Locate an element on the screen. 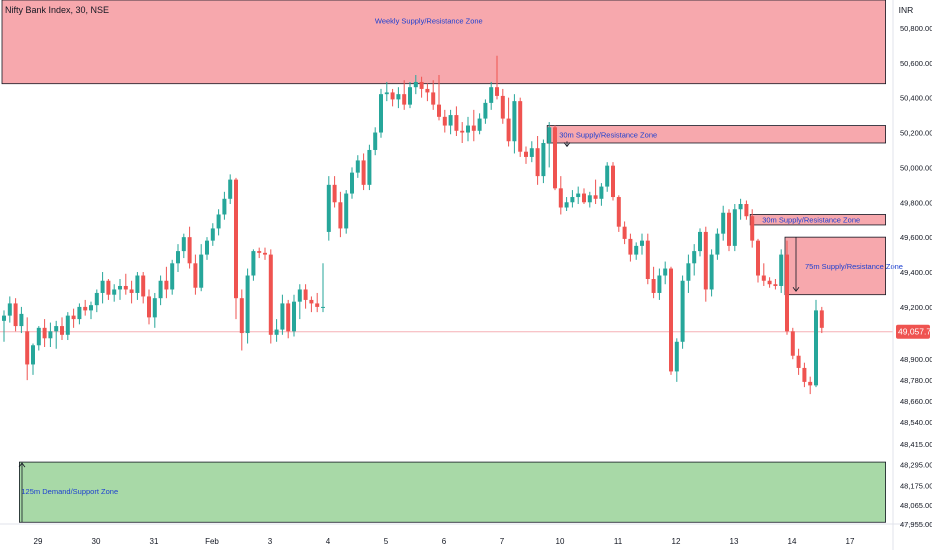 The width and height of the screenshot is (932, 555). price-tick-1: 50,600.00 is located at coordinates (916, 63).